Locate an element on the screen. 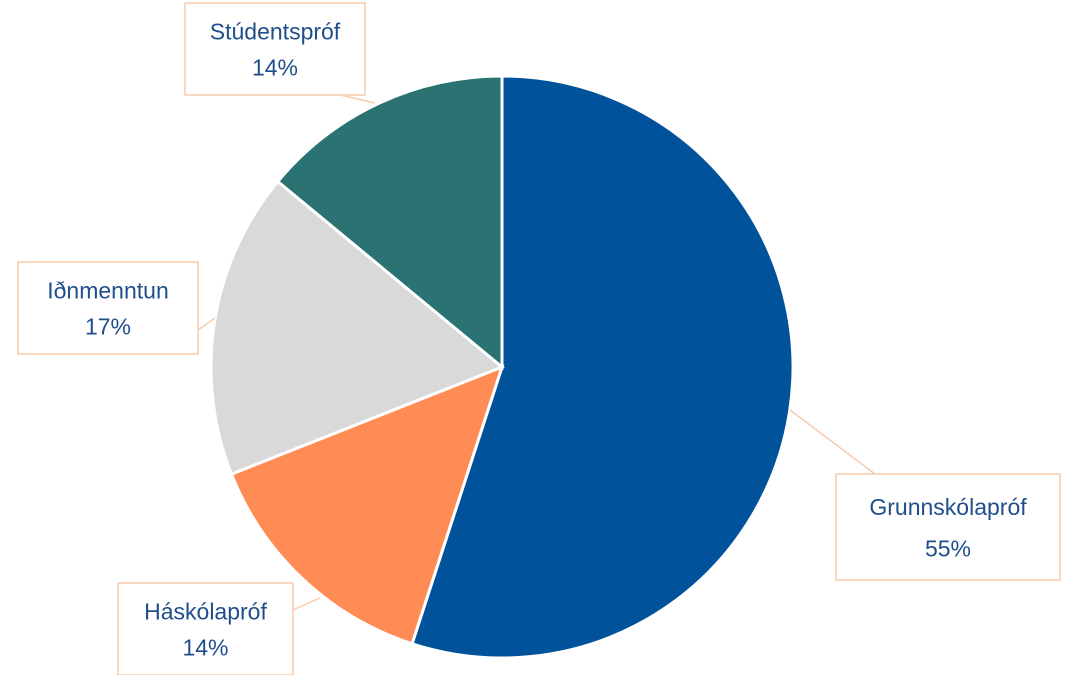 The height and width of the screenshot is (675, 1086). slice-label: Háskólapróf is located at coordinates (205, 611).